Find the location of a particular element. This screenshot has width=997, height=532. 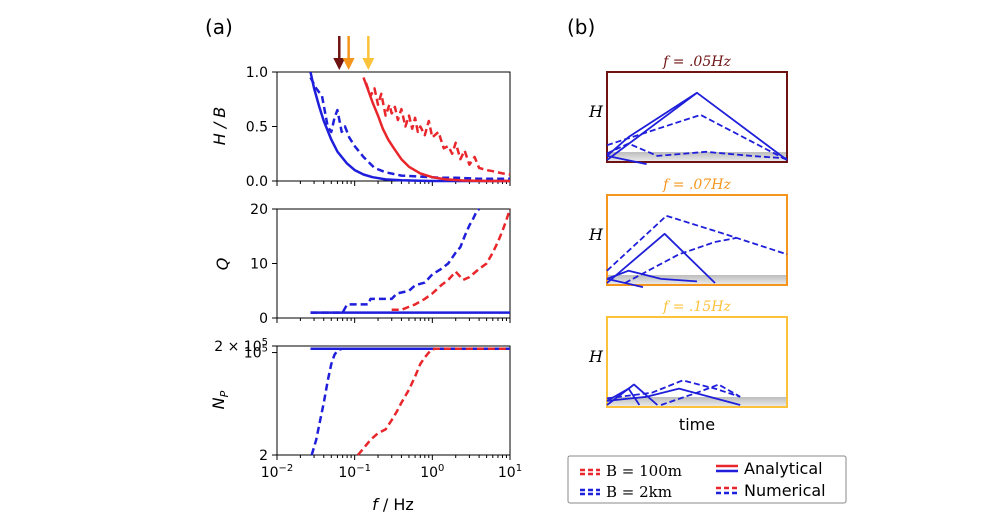

series-hb-red-dashed is located at coordinates (437, 129).